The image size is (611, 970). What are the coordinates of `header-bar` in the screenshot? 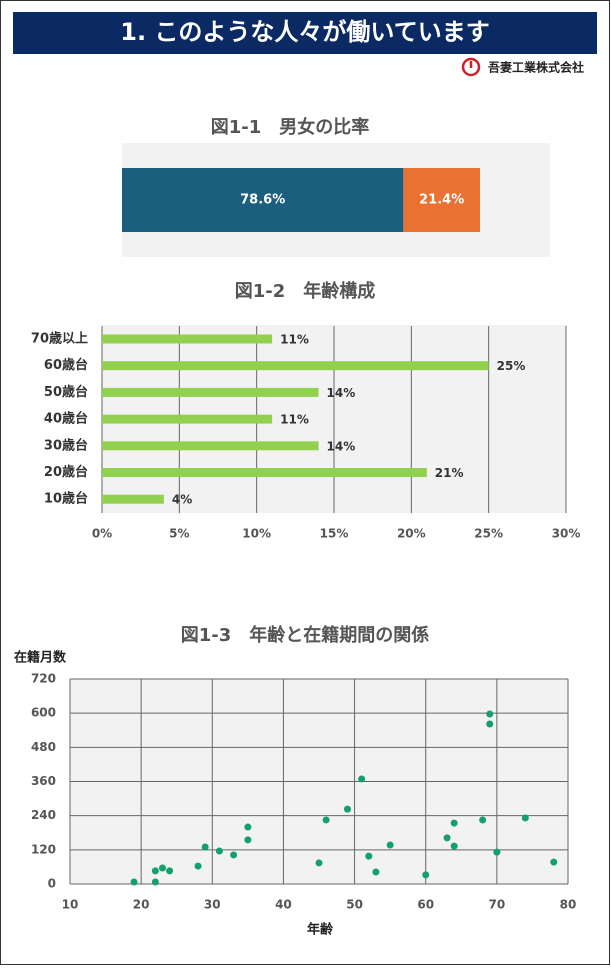 It's located at (305, 33).